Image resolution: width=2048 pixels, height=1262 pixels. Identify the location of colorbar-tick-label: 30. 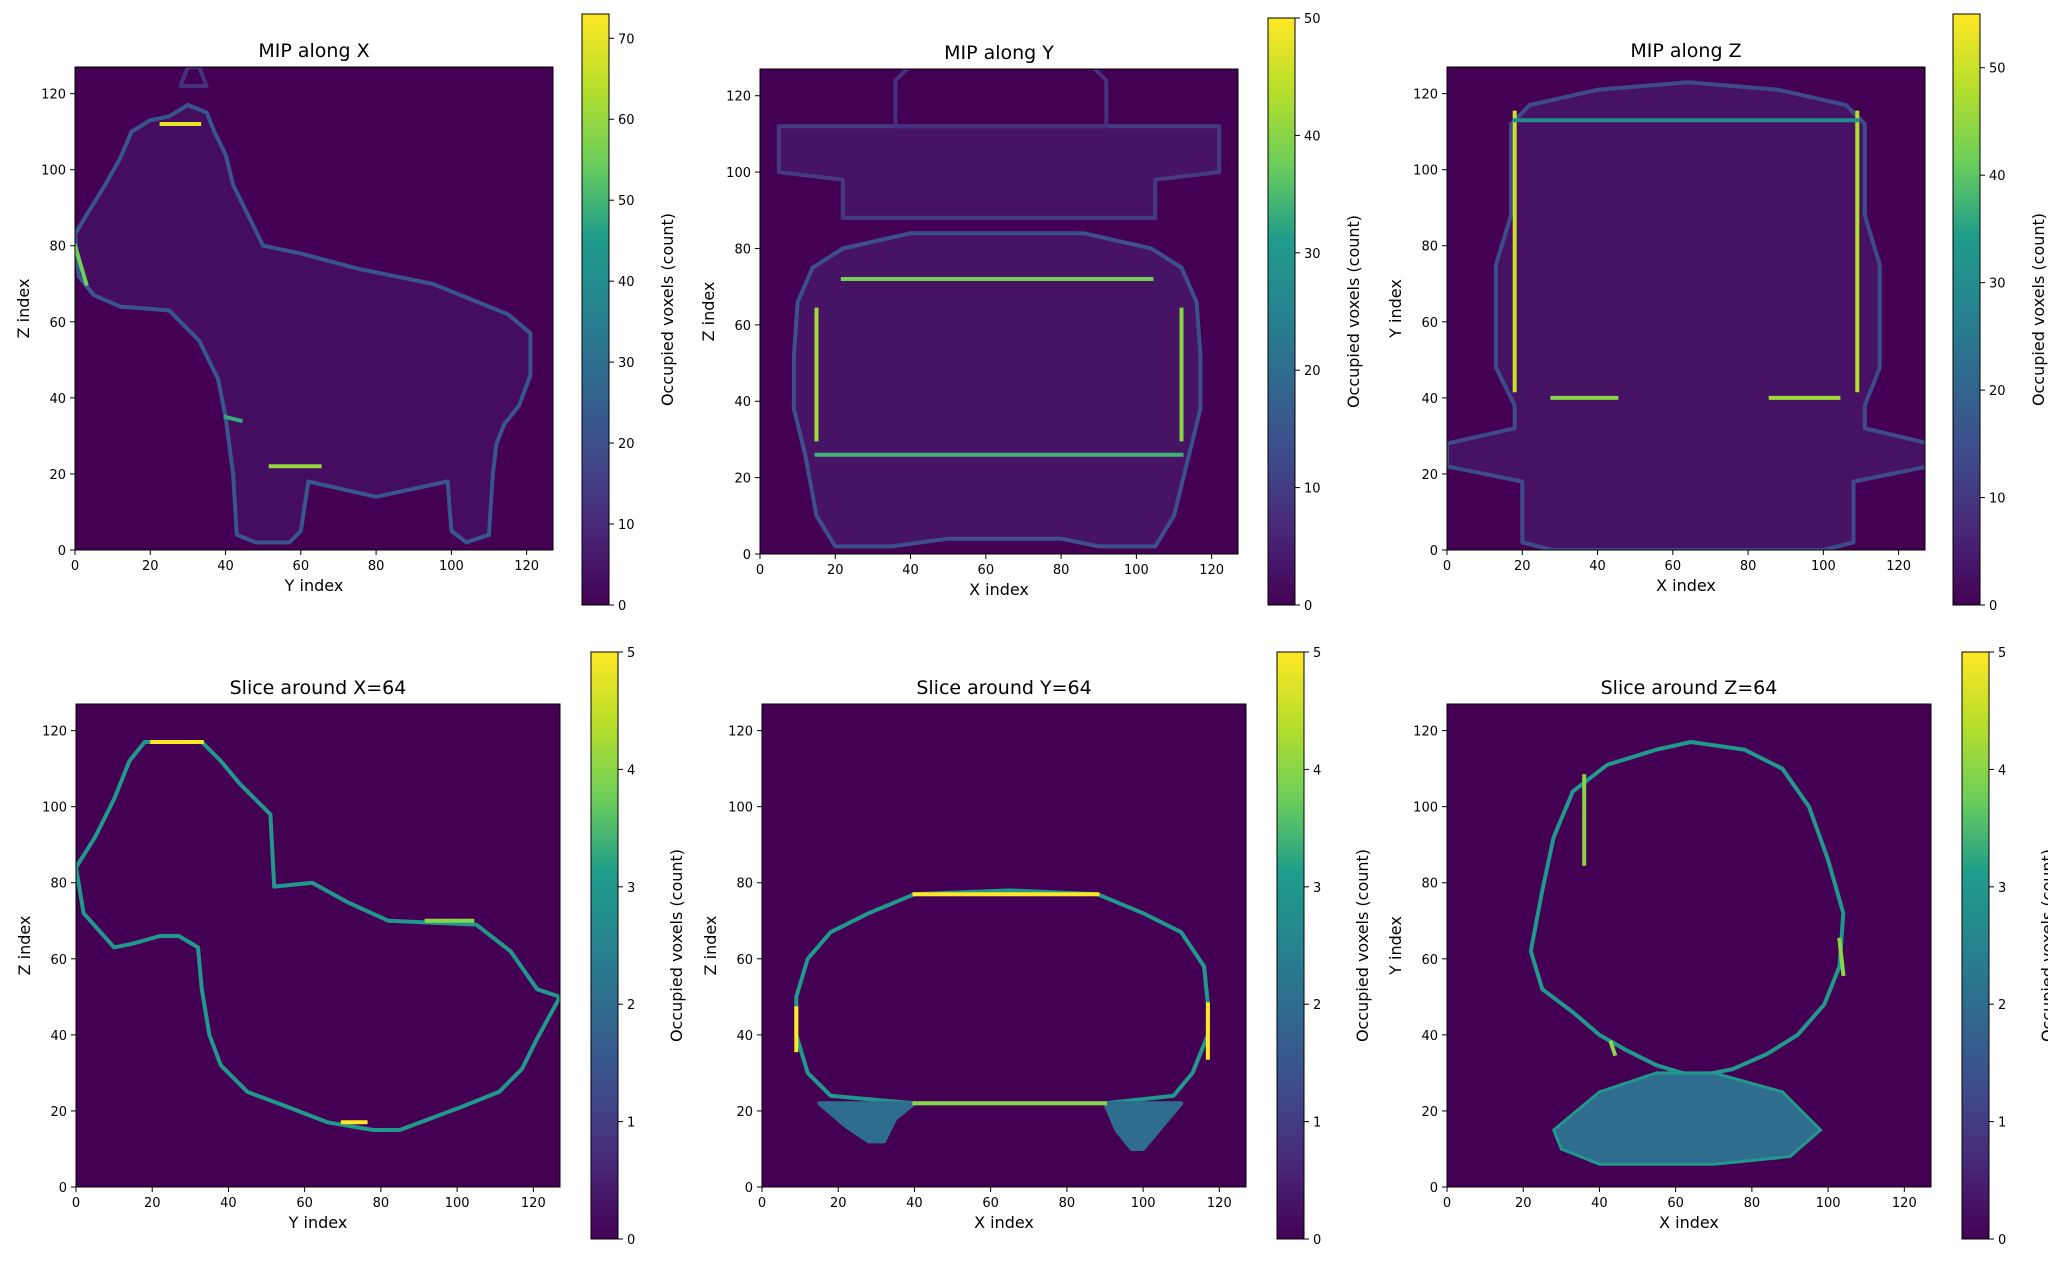
(1312, 254).